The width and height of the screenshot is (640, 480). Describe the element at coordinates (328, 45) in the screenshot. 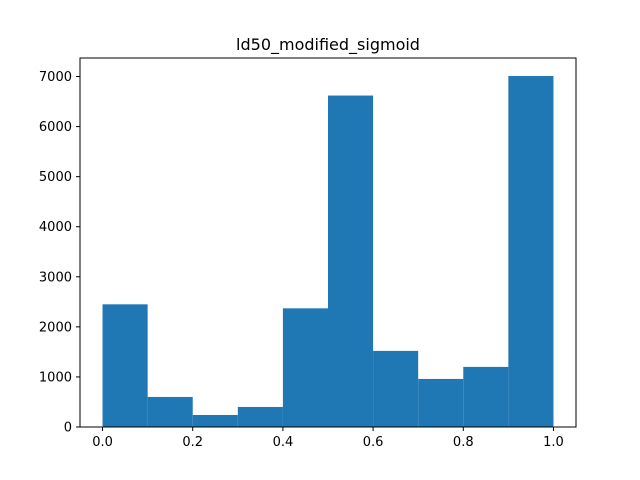

I see `chart-title: ld50_modified_sigmoid` at that location.